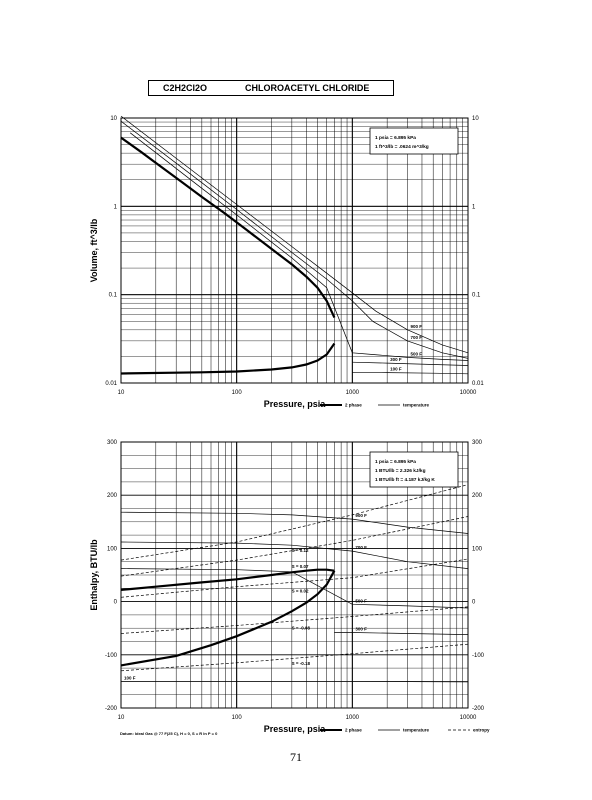 The width and height of the screenshot is (592, 800). I want to click on y-tick-label-right: 0, so click(474, 603).